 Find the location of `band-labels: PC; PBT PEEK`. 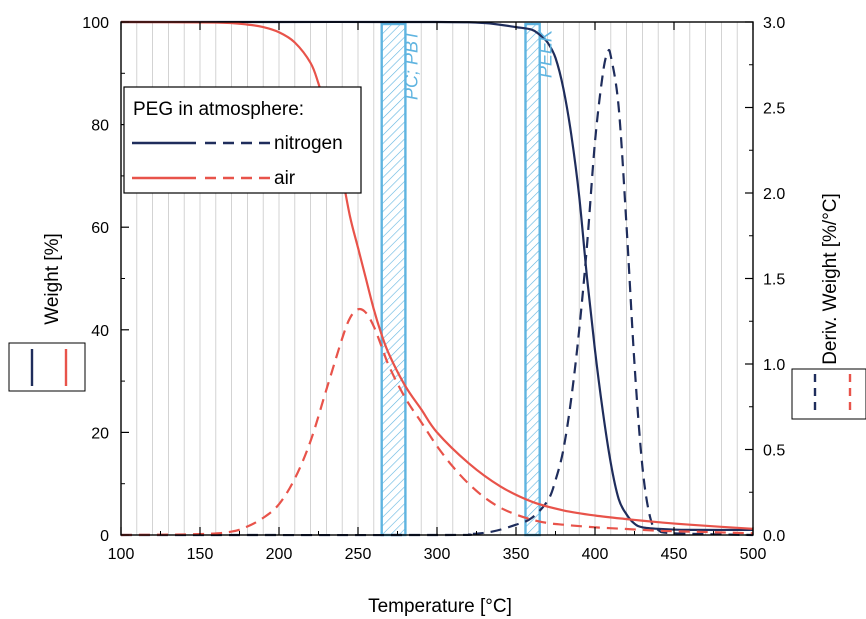

band-labels: PC; PBT PEEK is located at coordinates (478, 64).